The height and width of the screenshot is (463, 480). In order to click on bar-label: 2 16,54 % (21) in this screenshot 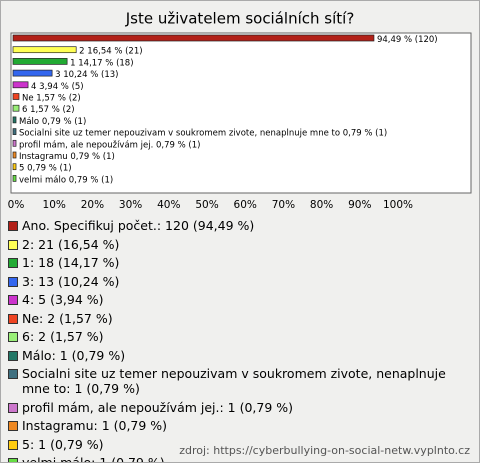, I will do `click(110, 51)`.